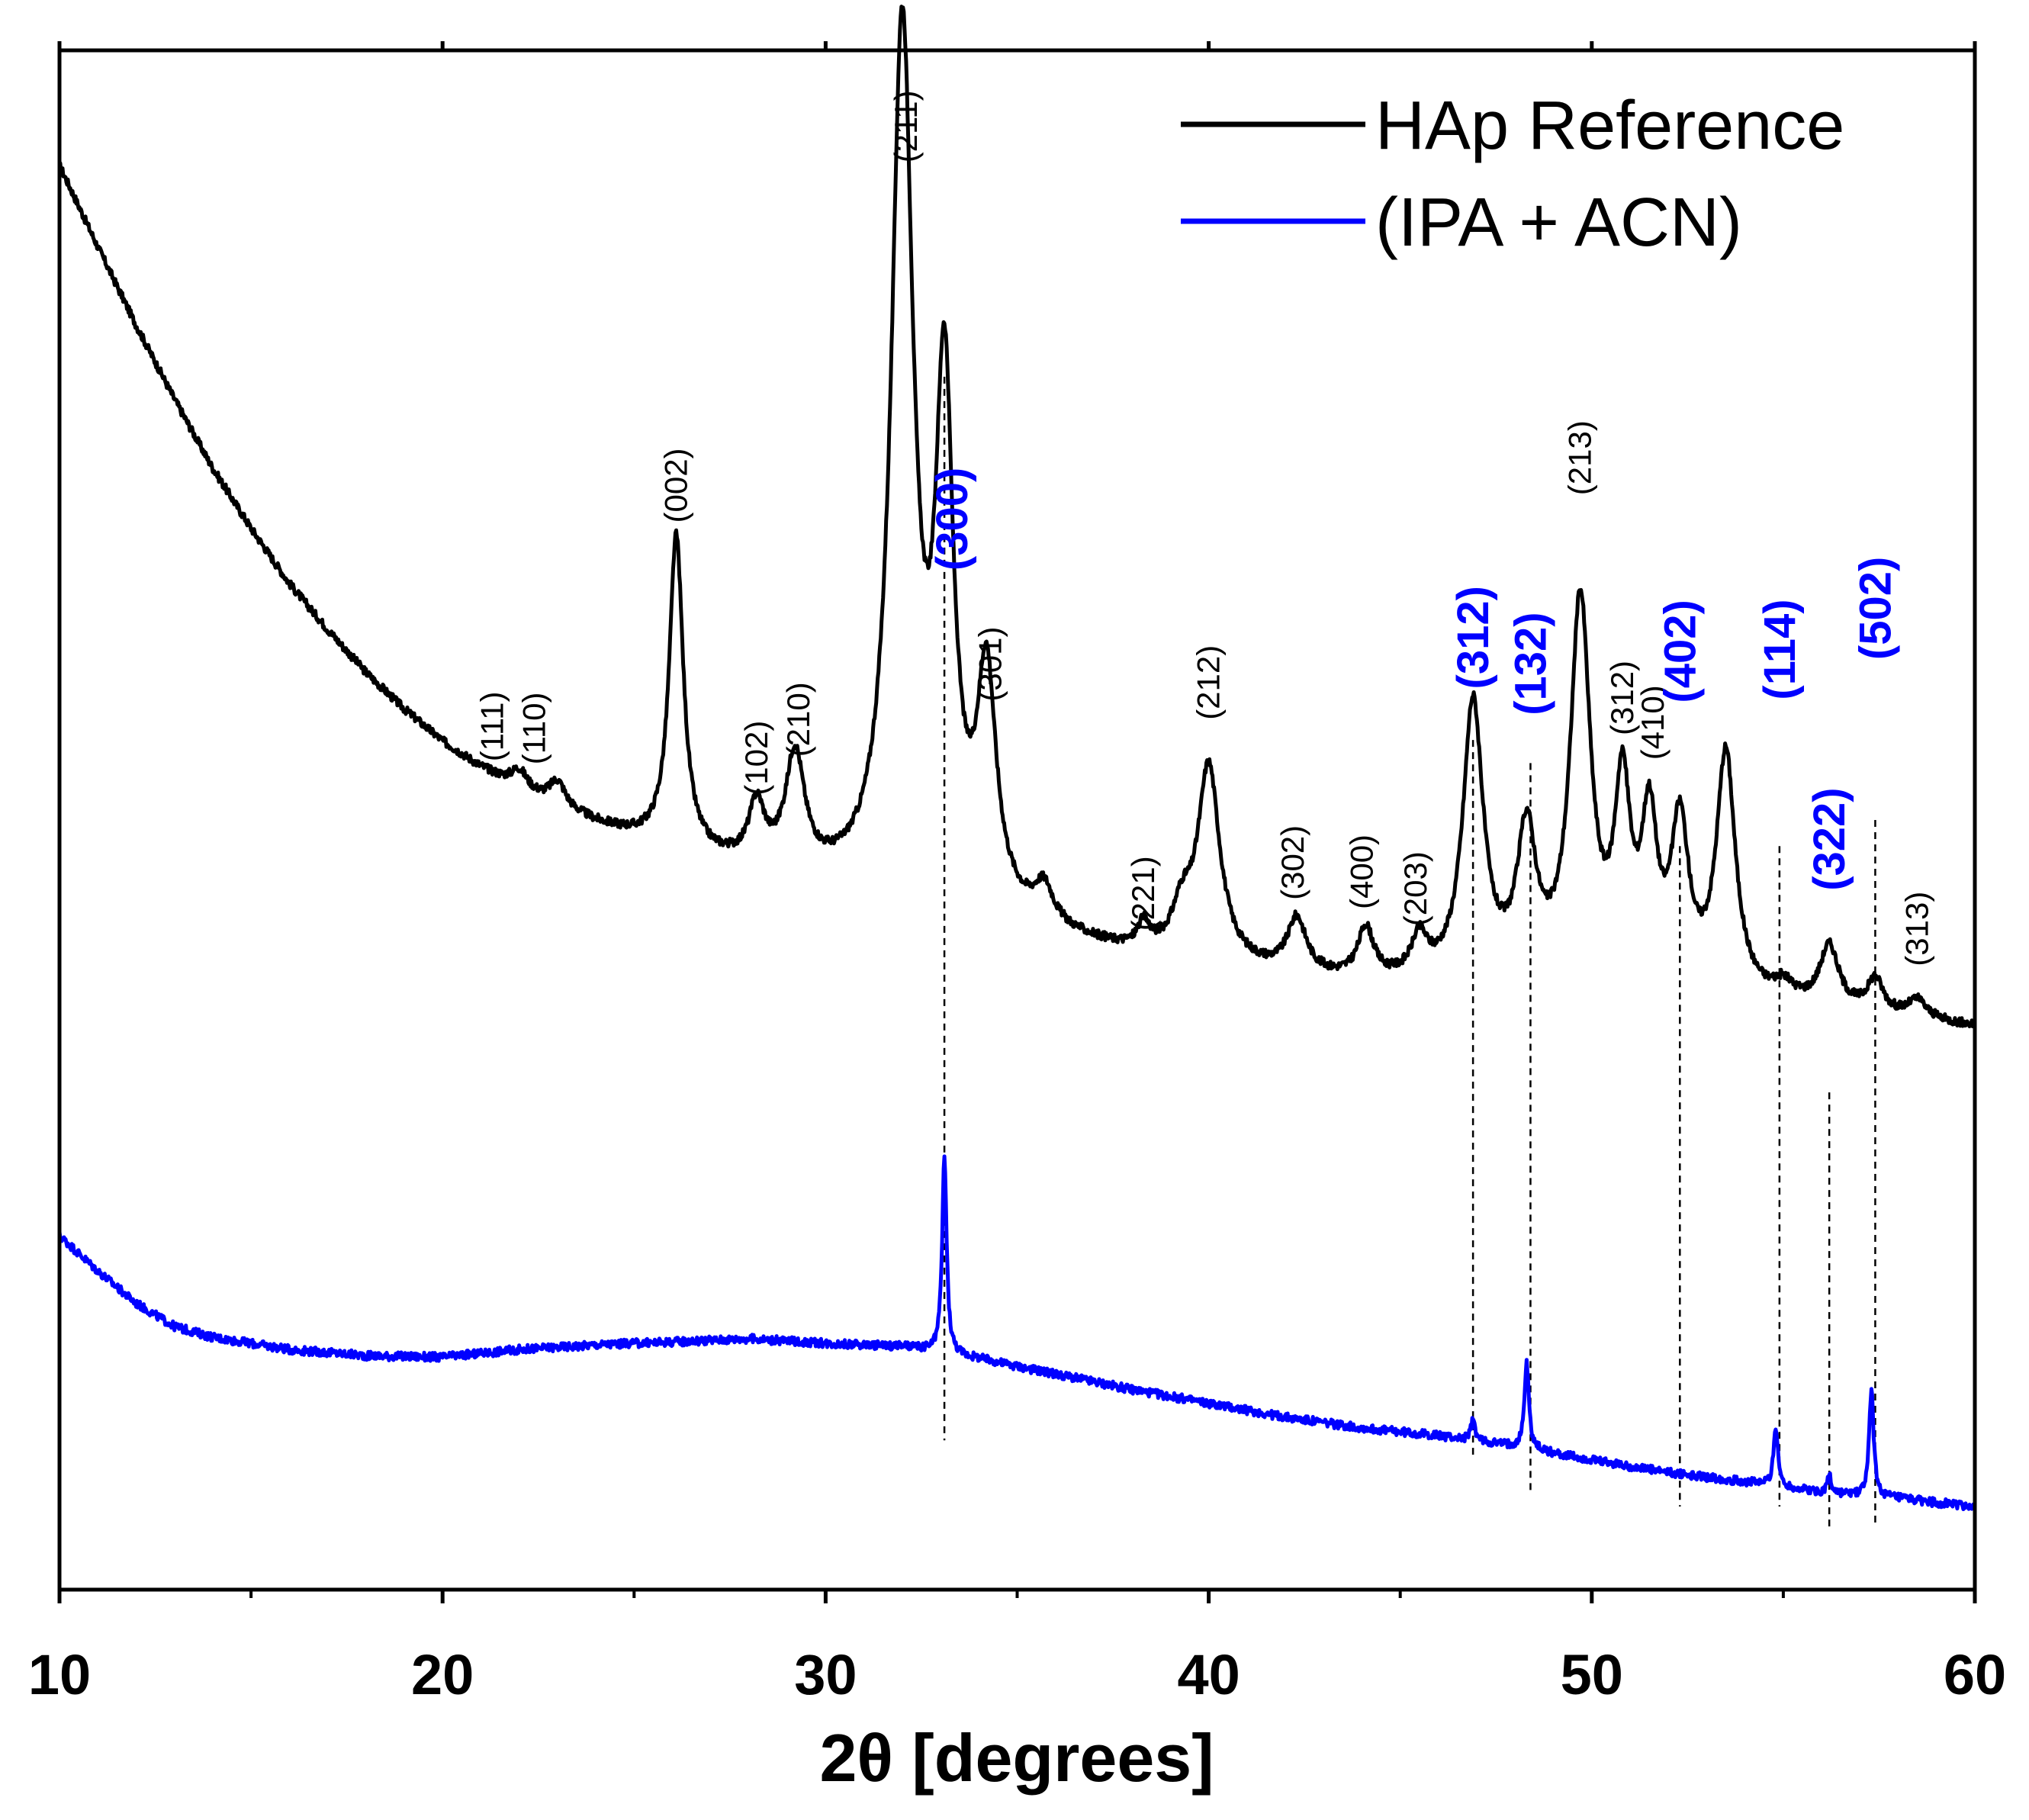 The image size is (2029, 1820). What do you see at coordinates (1652, 722) in the screenshot?
I see `peak-label-410-17: (410)` at bounding box center [1652, 722].